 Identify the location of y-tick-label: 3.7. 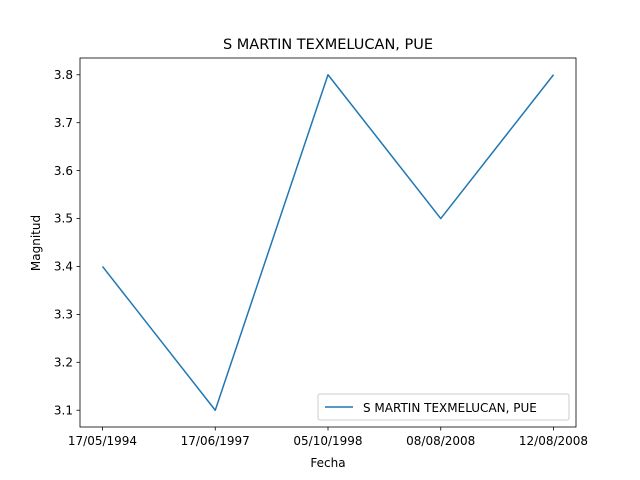
(63, 123).